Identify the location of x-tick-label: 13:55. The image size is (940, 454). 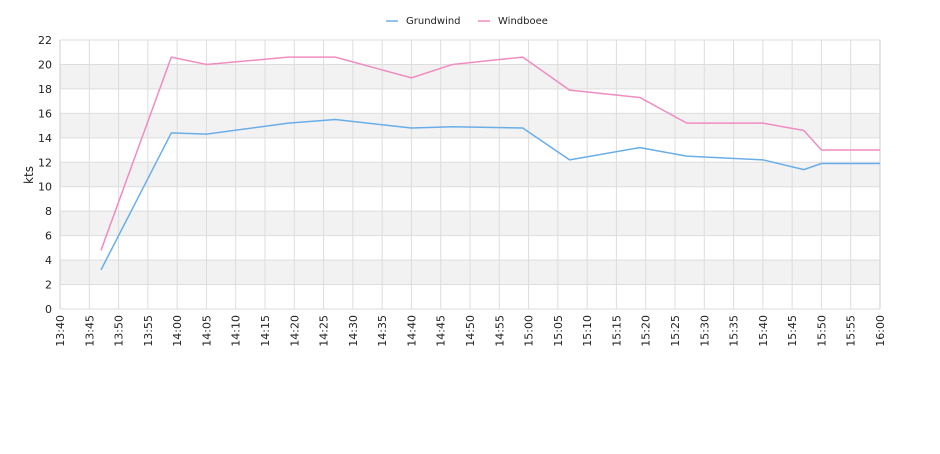
(148, 331).